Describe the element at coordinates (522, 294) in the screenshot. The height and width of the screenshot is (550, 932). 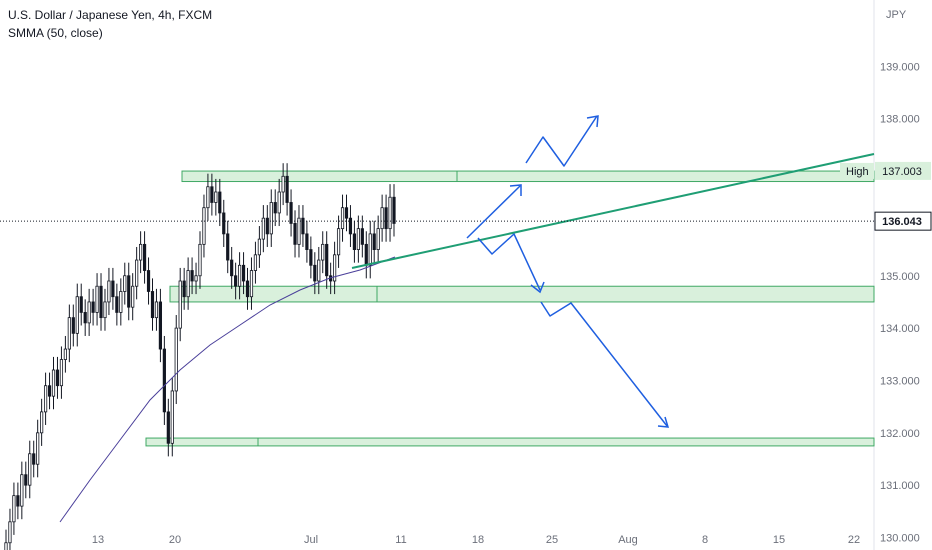
I see `zone-box` at that location.